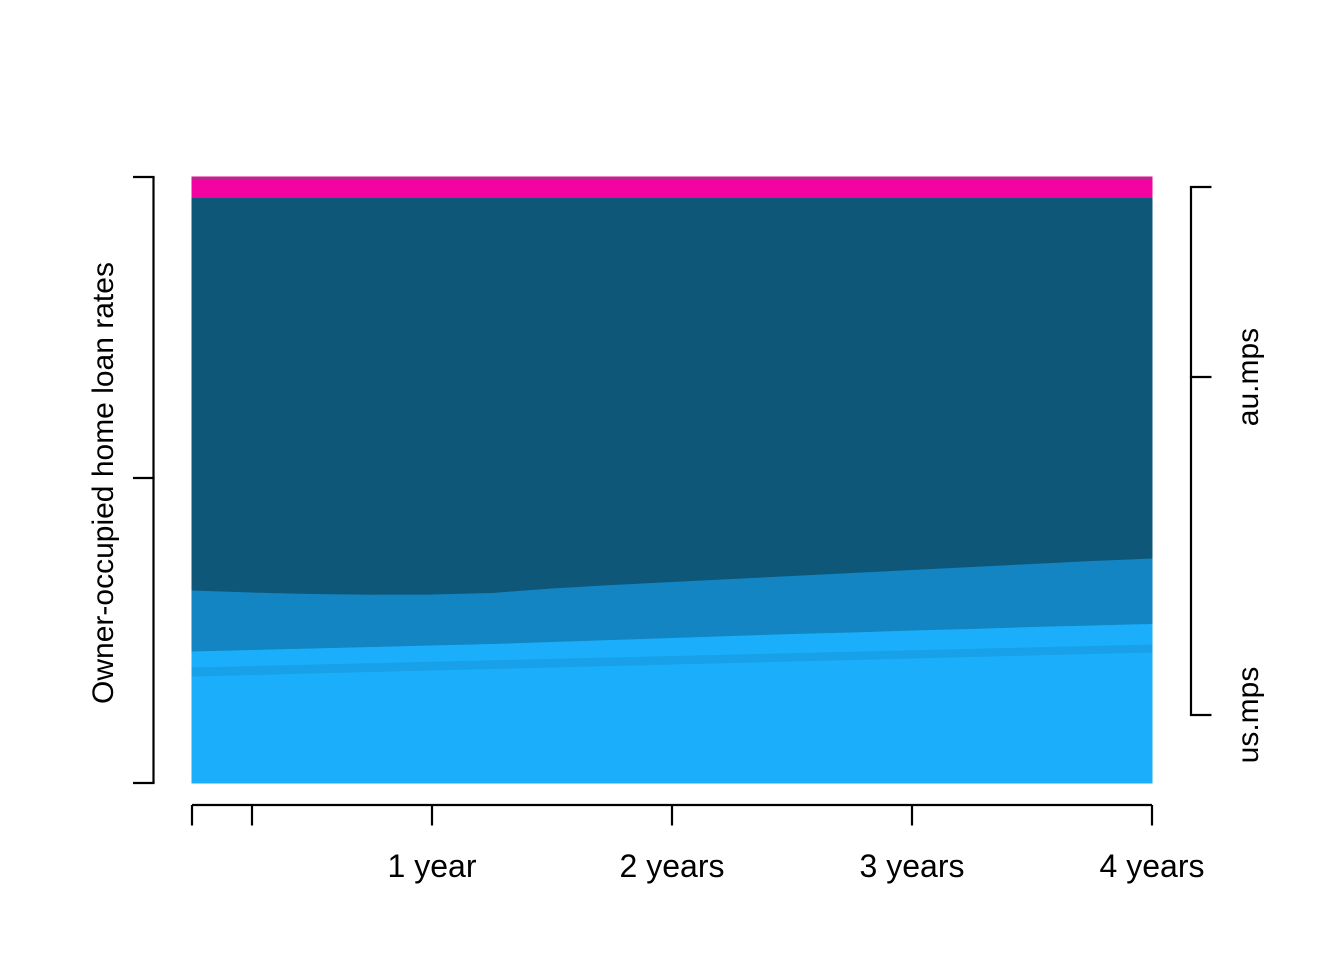 The width and height of the screenshot is (1344, 960). What do you see at coordinates (672, 718) in the screenshot?
I see `area-light-blue-lower-band` at bounding box center [672, 718].